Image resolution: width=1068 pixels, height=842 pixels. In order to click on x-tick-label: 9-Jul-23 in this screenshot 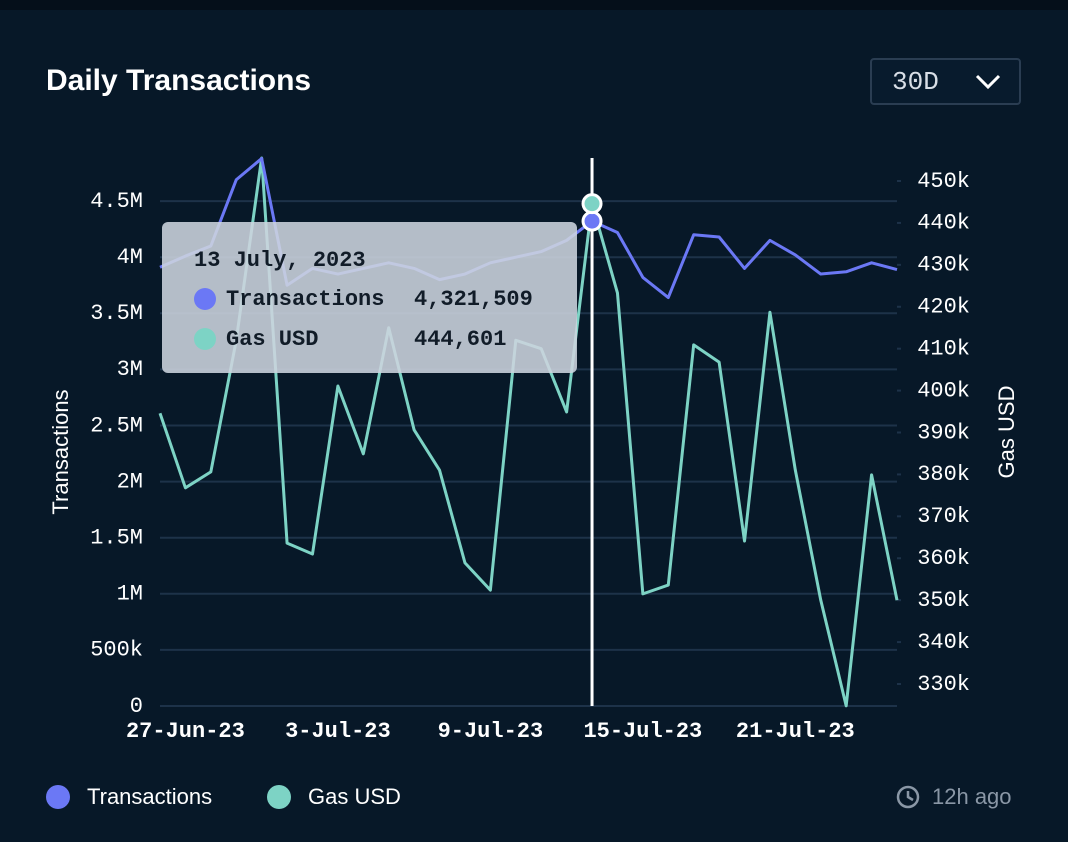, I will do `click(491, 731)`.